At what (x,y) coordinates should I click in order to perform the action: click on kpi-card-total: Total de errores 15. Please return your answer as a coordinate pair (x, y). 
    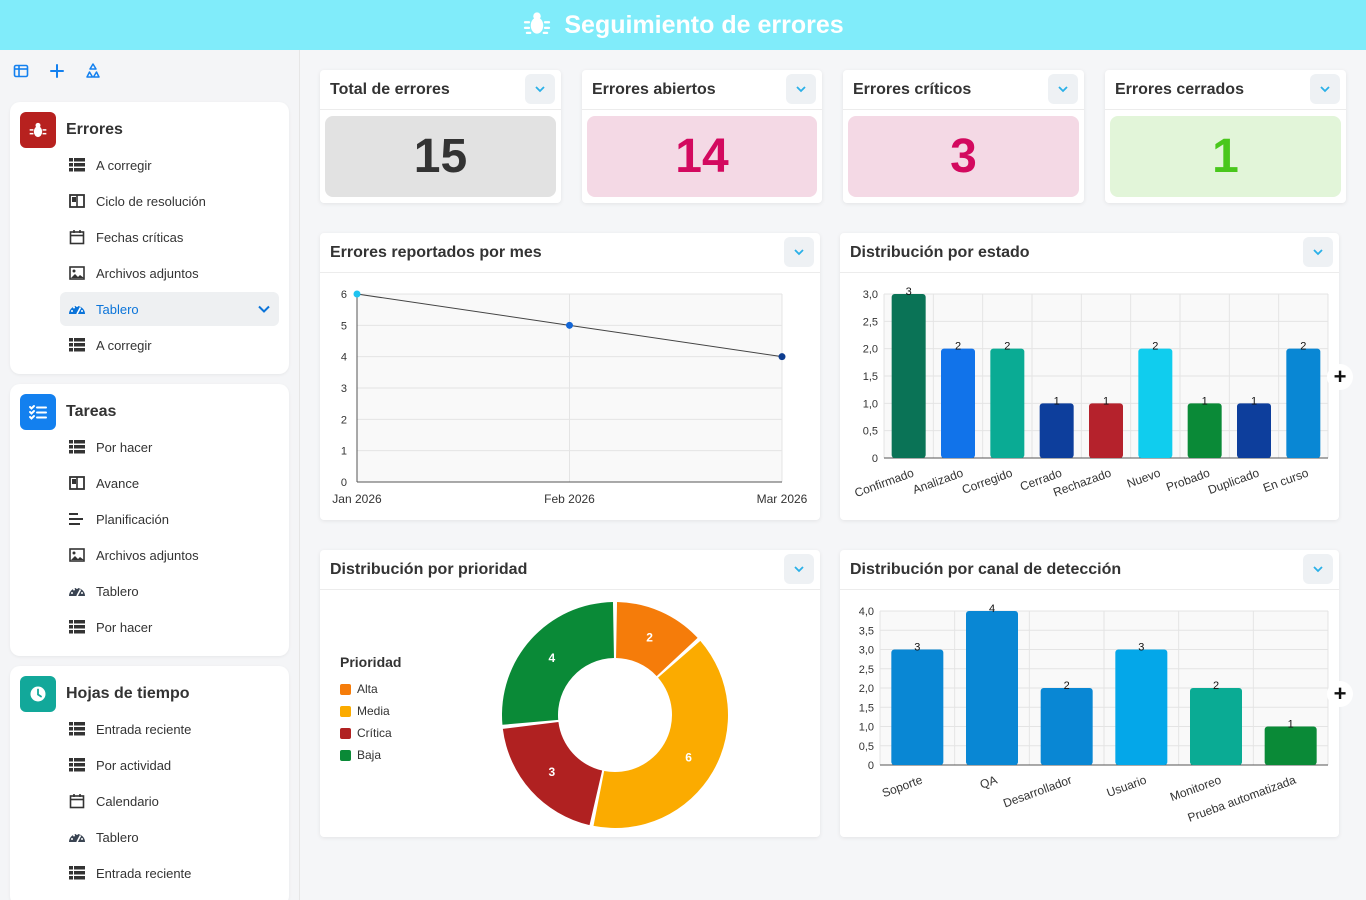
    Looking at the image, I should click on (440, 136).